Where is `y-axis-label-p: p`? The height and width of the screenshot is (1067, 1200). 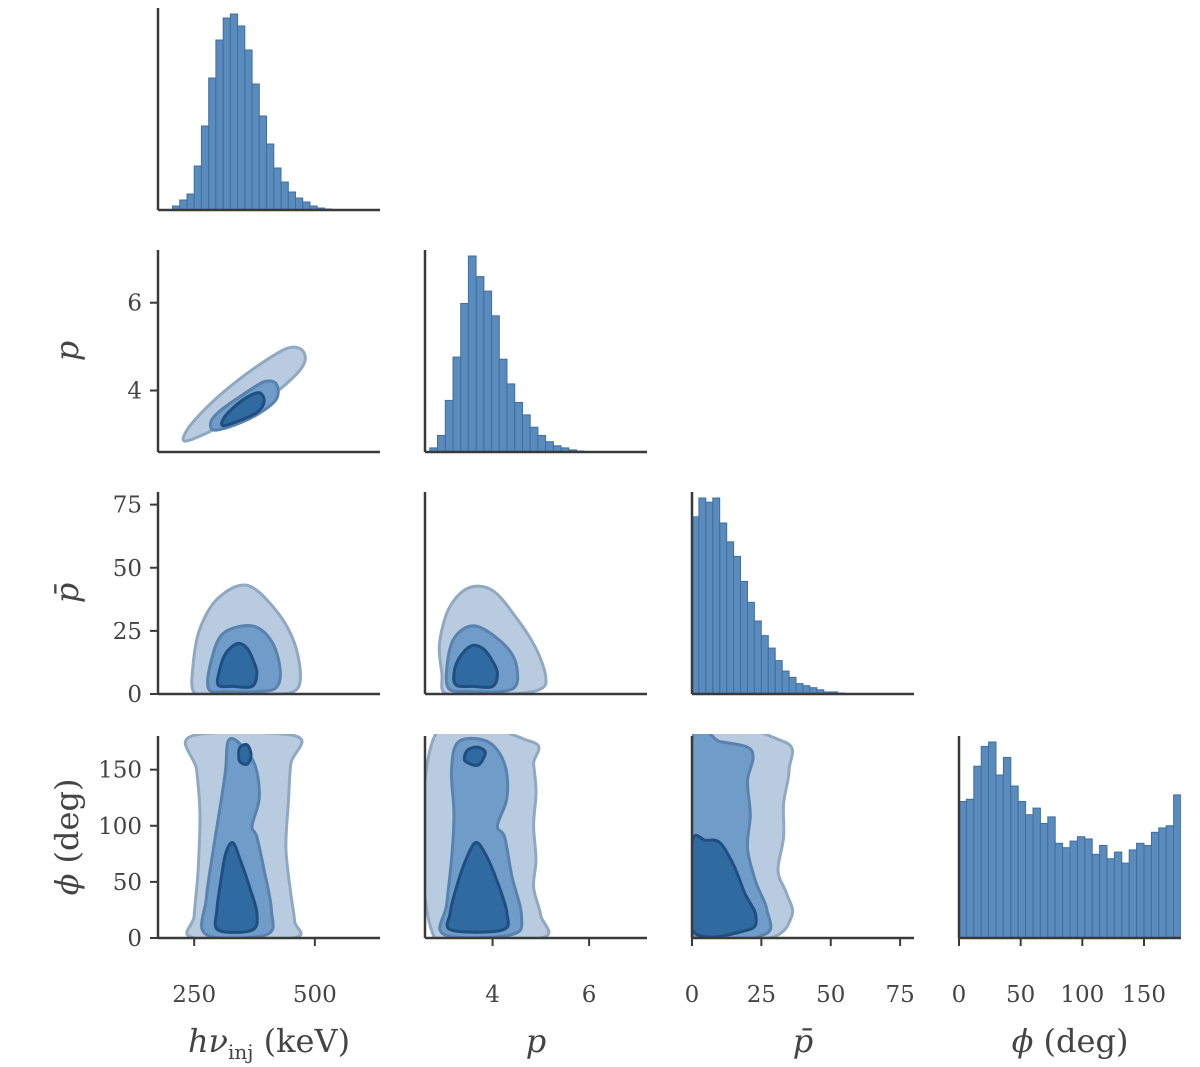 y-axis-label-p: p is located at coordinates (67, 351).